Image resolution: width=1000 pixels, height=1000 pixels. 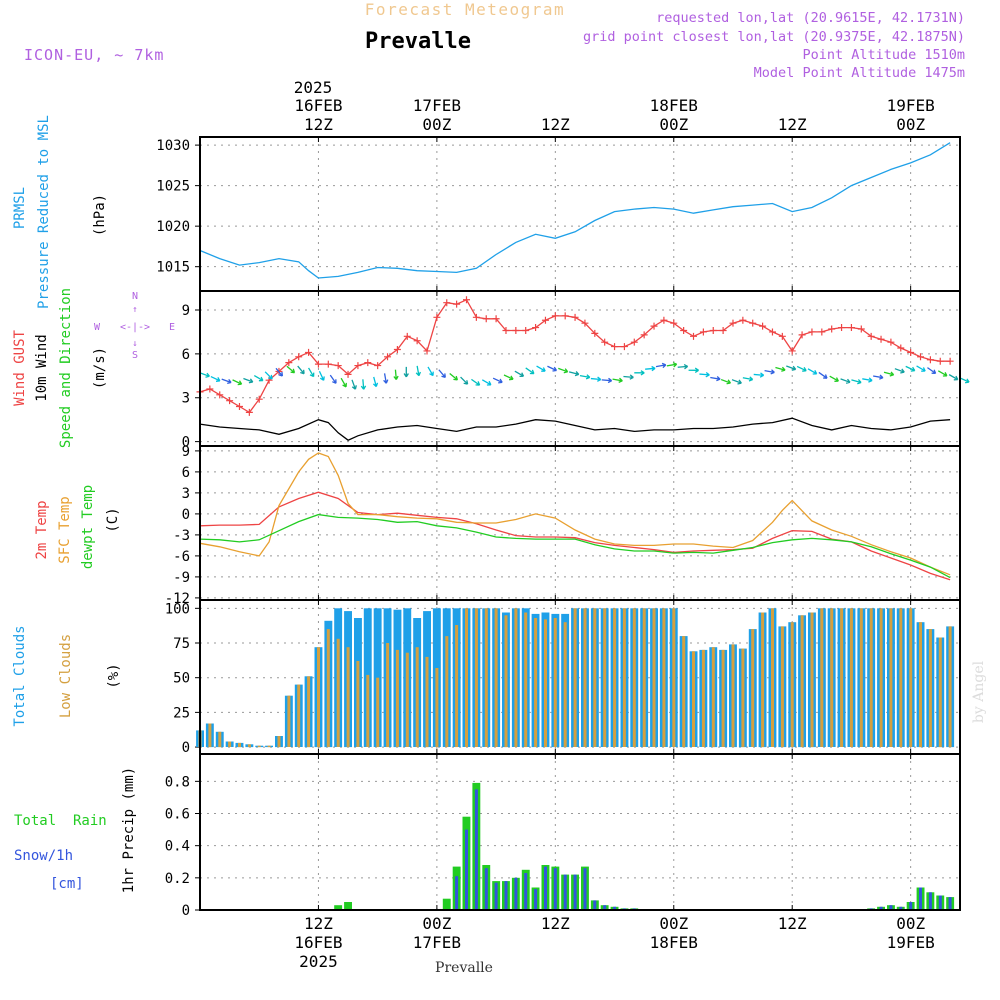 I want to click on snow-unit-label: [cm], so click(x=67, y=884).